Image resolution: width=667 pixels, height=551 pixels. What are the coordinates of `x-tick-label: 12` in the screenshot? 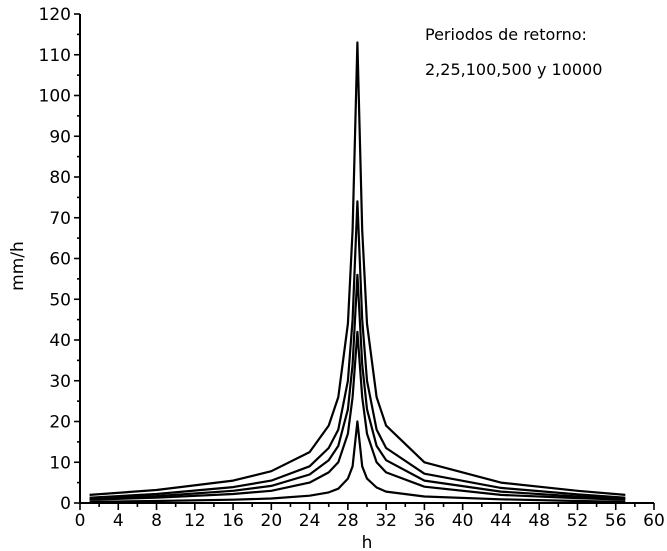 It's located at (195, 521).